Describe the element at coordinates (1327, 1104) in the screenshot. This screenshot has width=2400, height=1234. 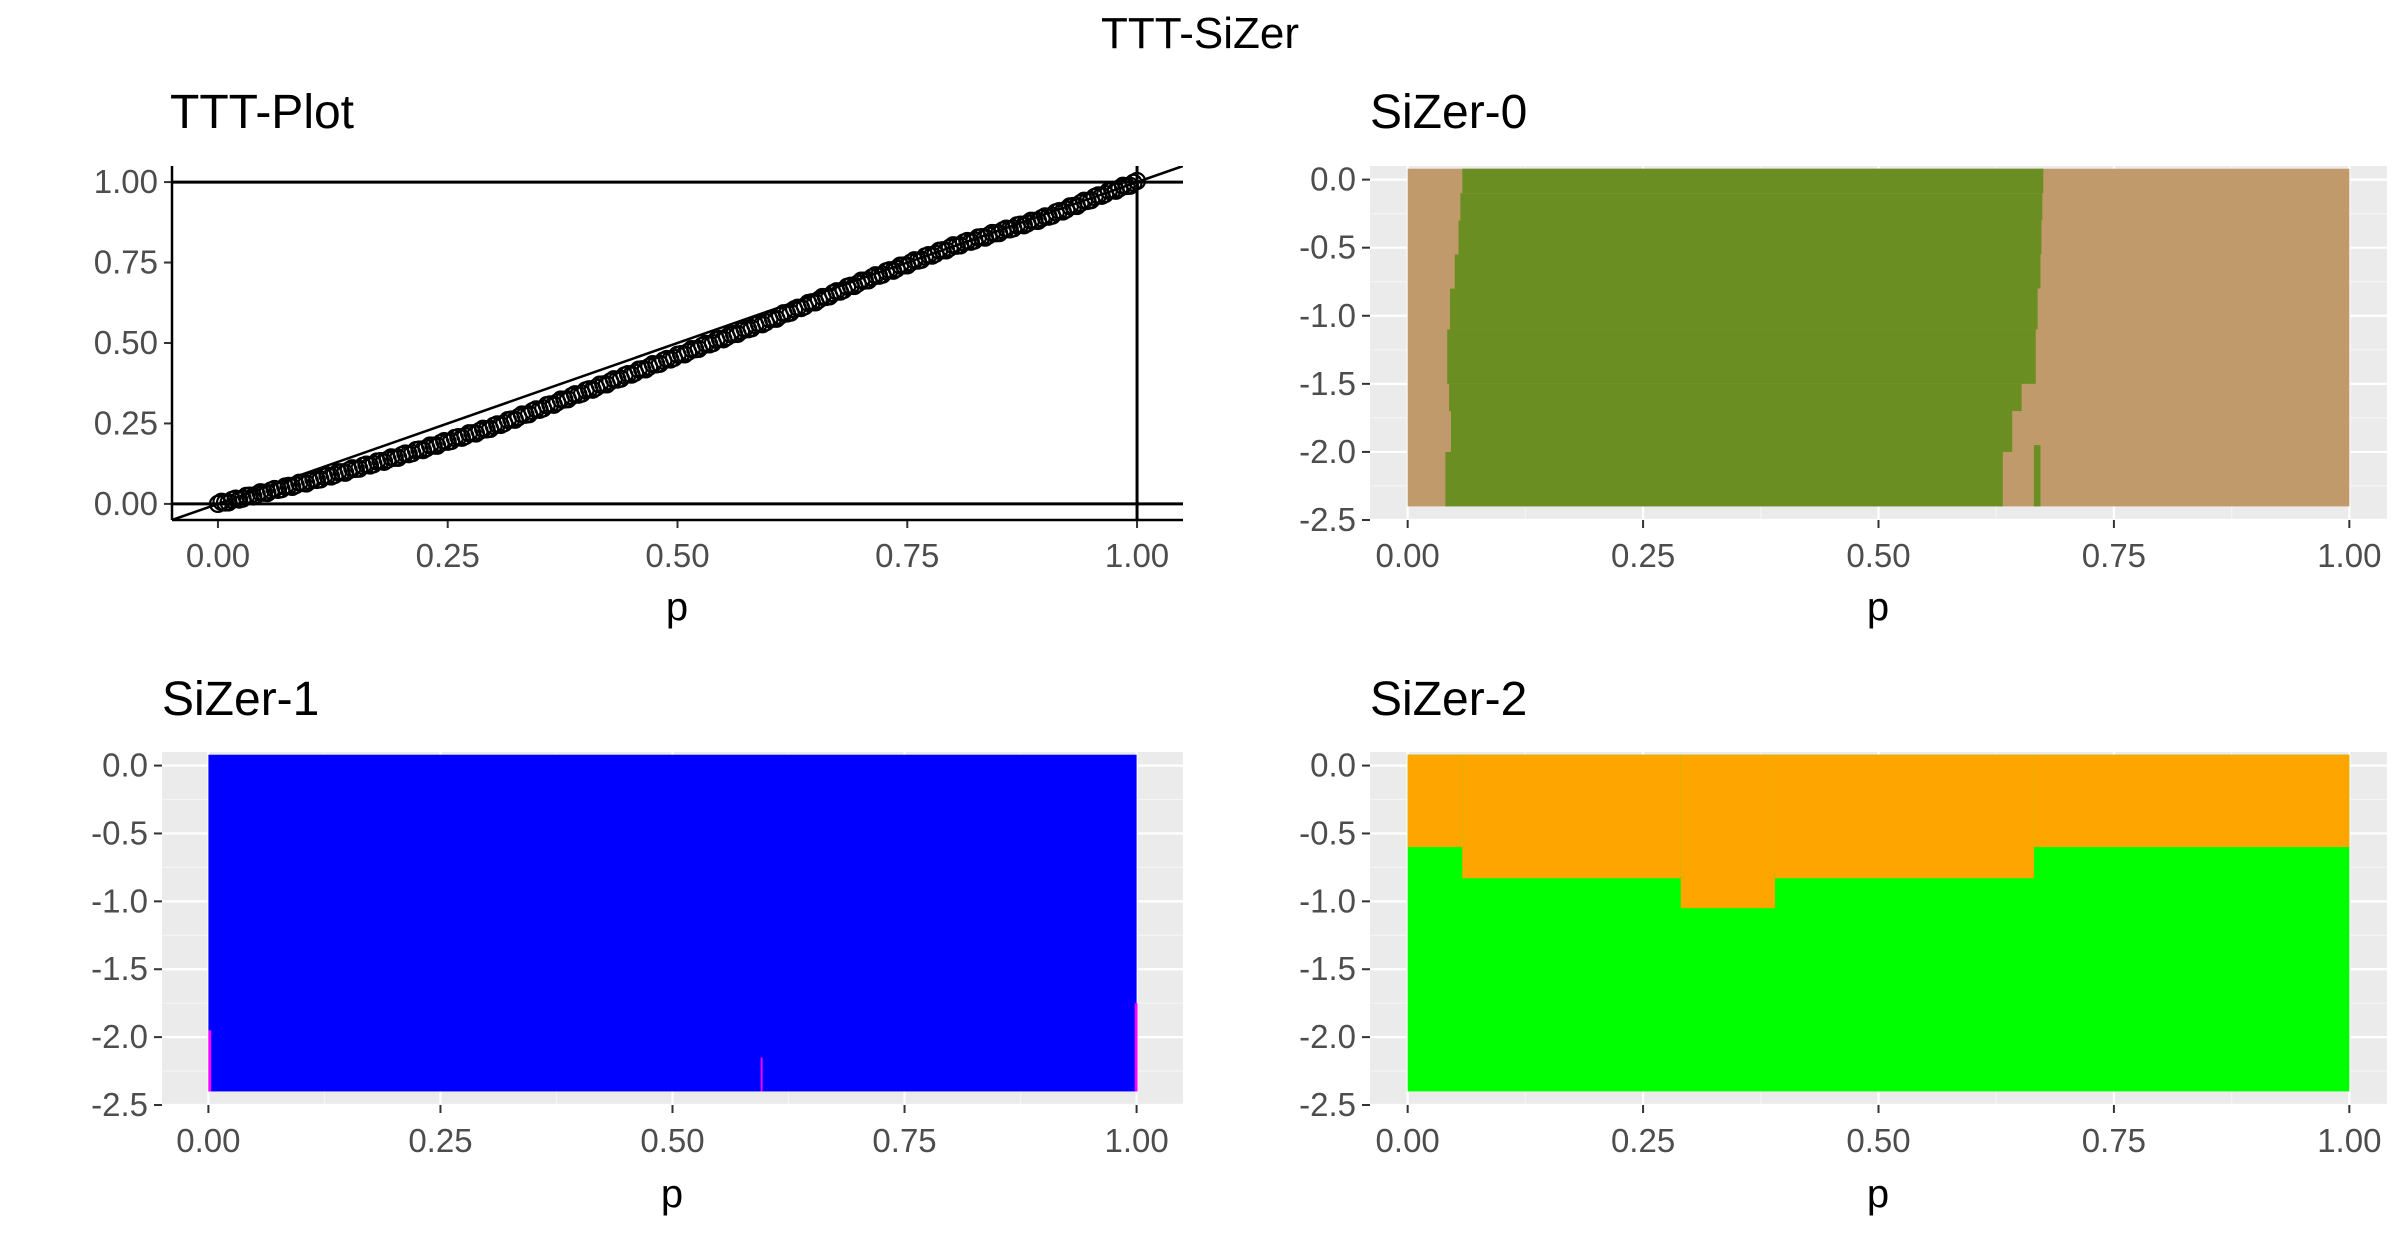
I see `sizer2-y-tick-label: -2.5` at that location.